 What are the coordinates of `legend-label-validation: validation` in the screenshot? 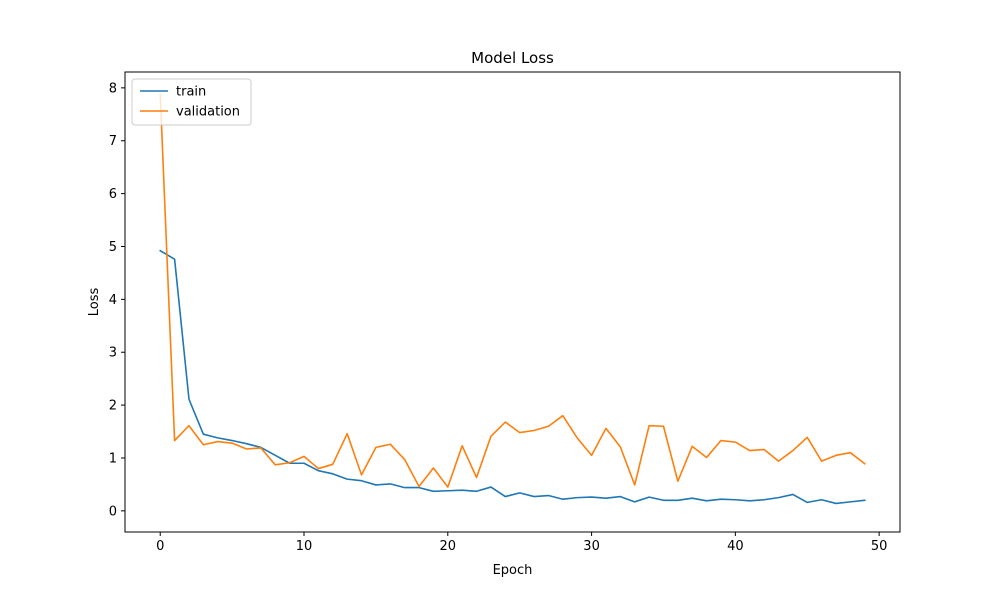 It's located at (208, 112).